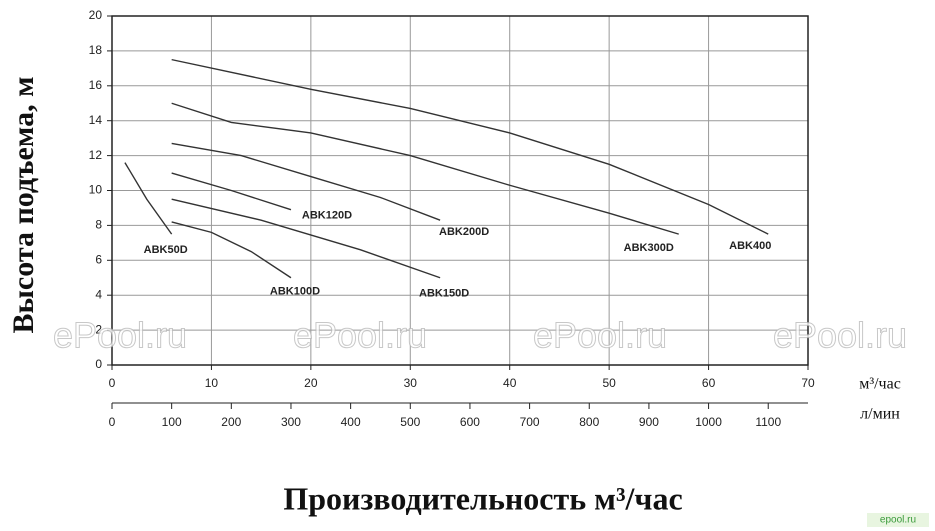  Describe the element at coordinates (530, 422) in the screenshot. I see `x2-tick-label: 700` at that location.